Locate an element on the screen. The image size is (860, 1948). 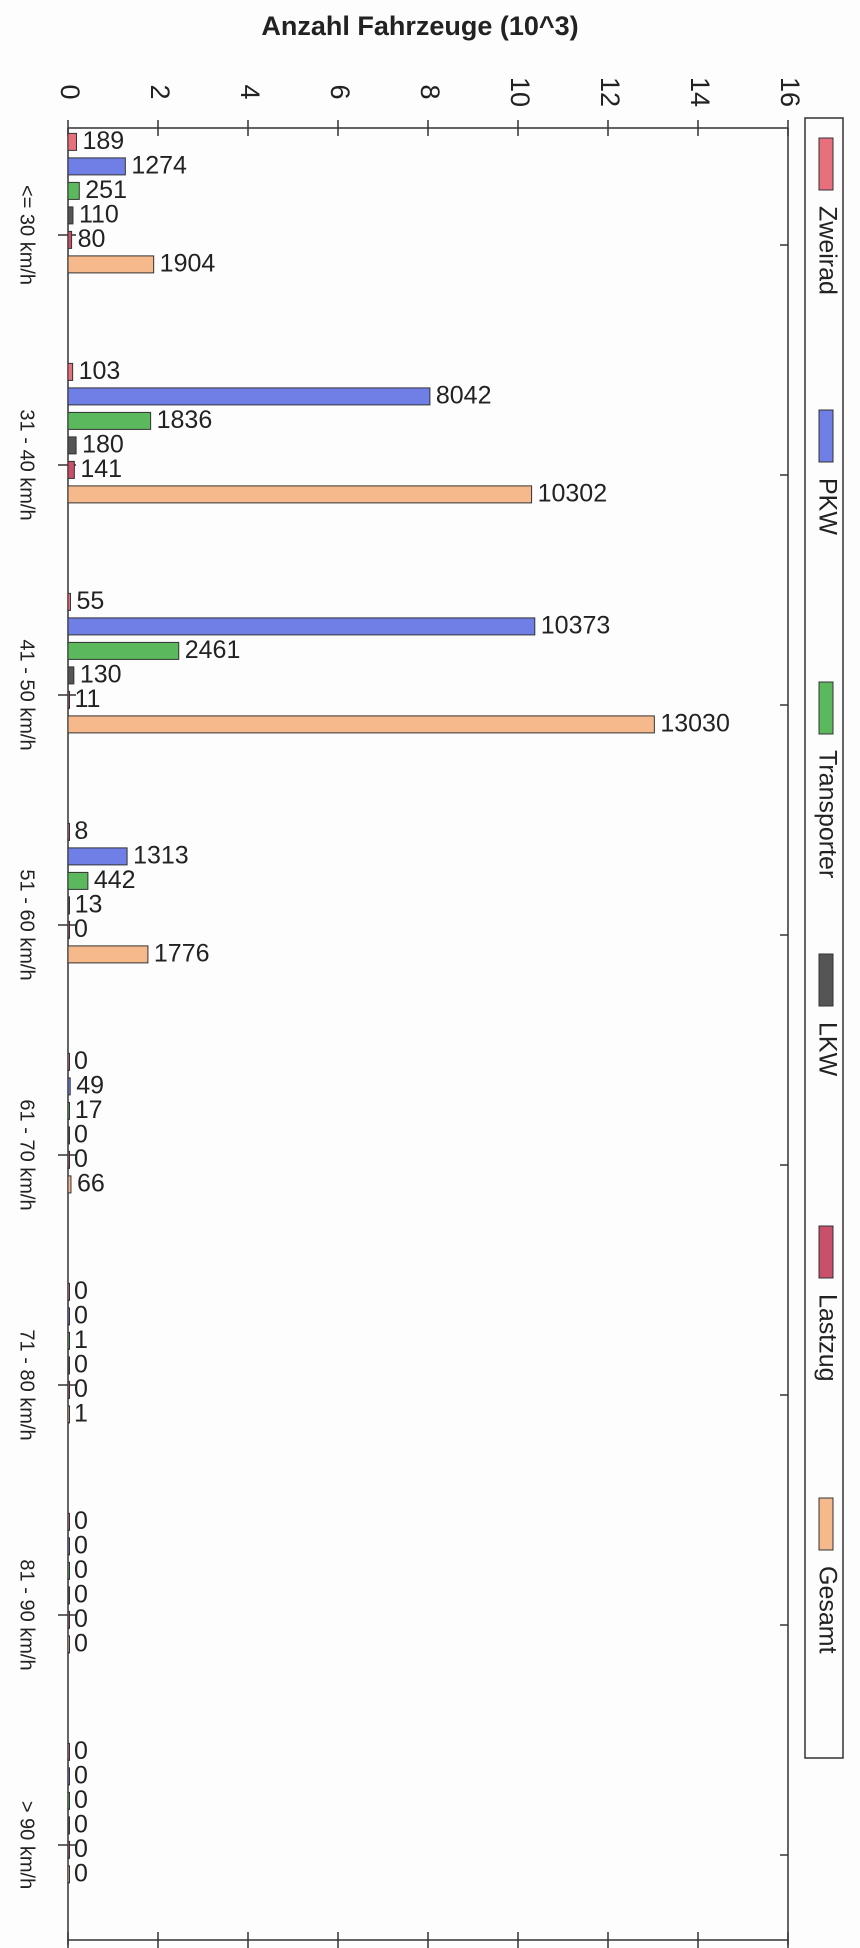
data-label: 2461 is located at coordinates (213, 650).